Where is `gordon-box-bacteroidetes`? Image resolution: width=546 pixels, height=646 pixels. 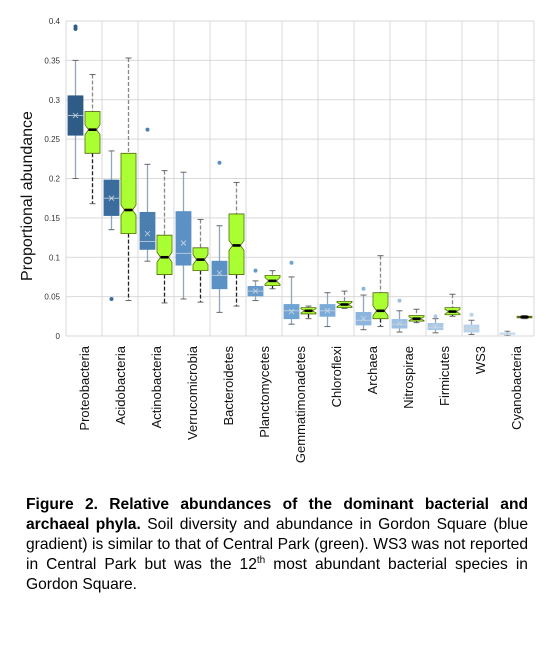
gordon-box-bacteroidetes is located at coordinates (219, 236).